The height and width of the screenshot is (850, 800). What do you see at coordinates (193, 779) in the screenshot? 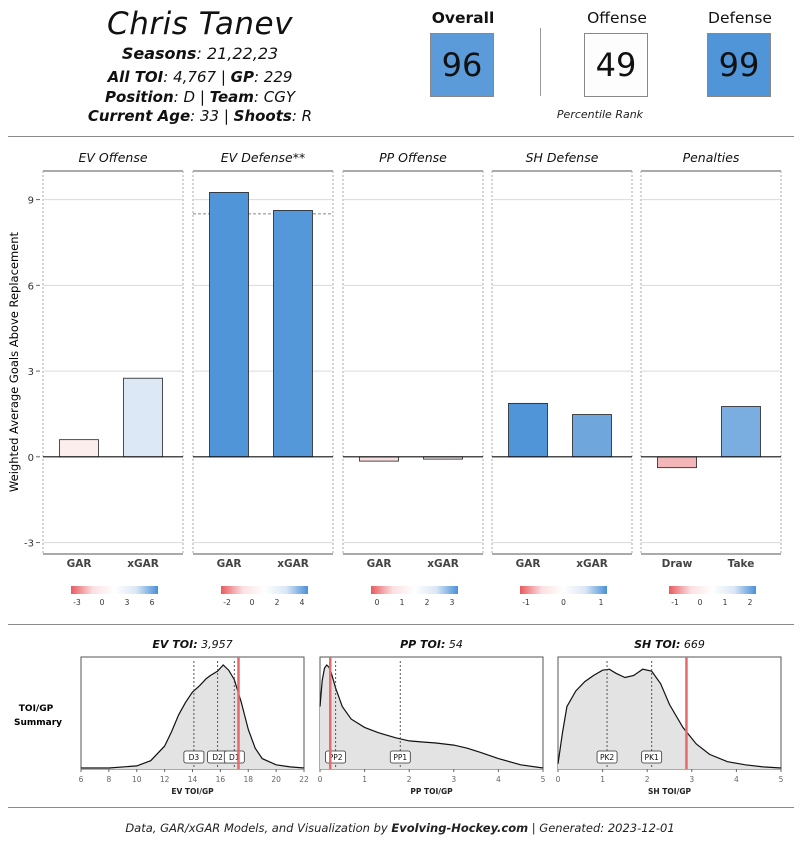
I see `x-tick-label: 14` at bounding box center [193, 779].